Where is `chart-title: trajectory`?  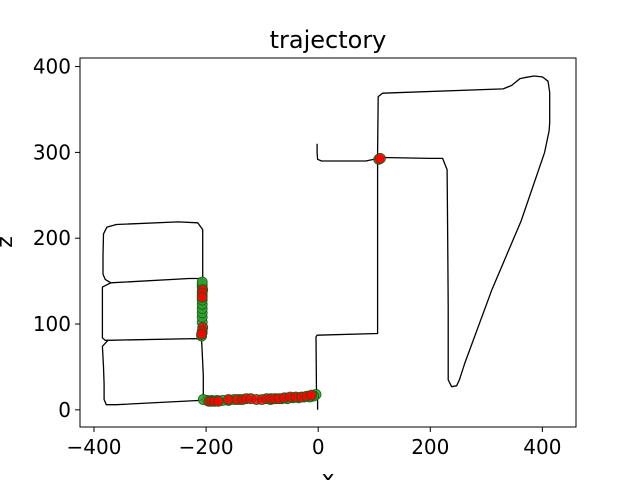
chart-title: trajectory is located at coordinates (328, 40).